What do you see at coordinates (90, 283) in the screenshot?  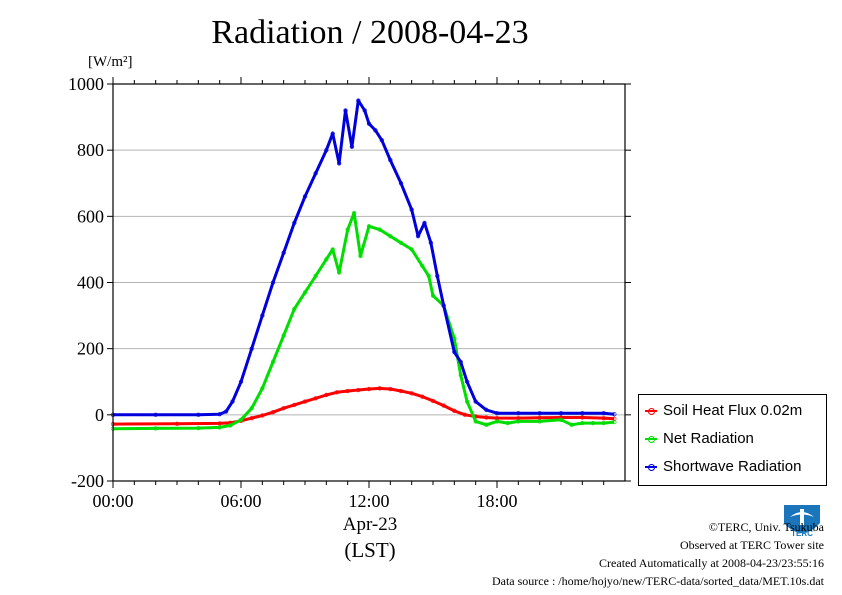 I see `y-tick-label: 400` at bounding box center [90, 283].